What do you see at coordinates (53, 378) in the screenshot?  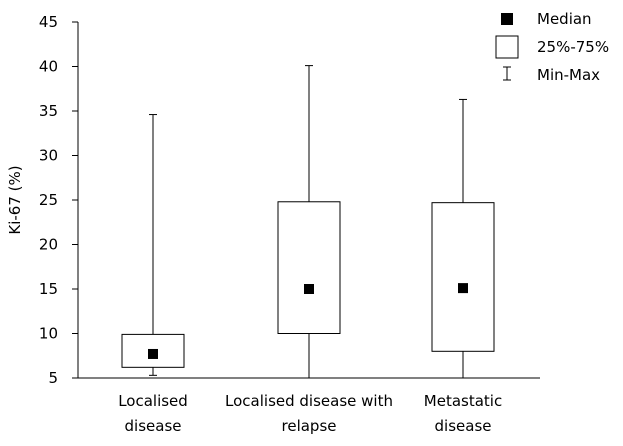 I see `y-tick-label: 5` at bounding box center [53, 378].